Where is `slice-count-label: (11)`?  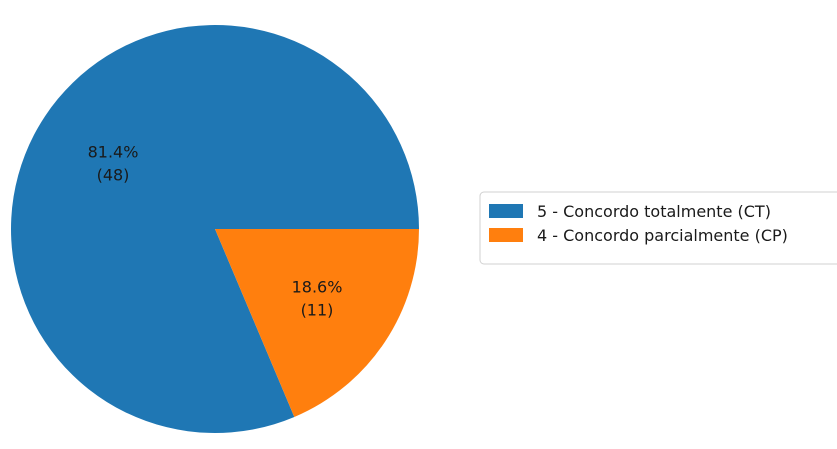
slice-count-label: (11) is located at coordinates (317, 310).